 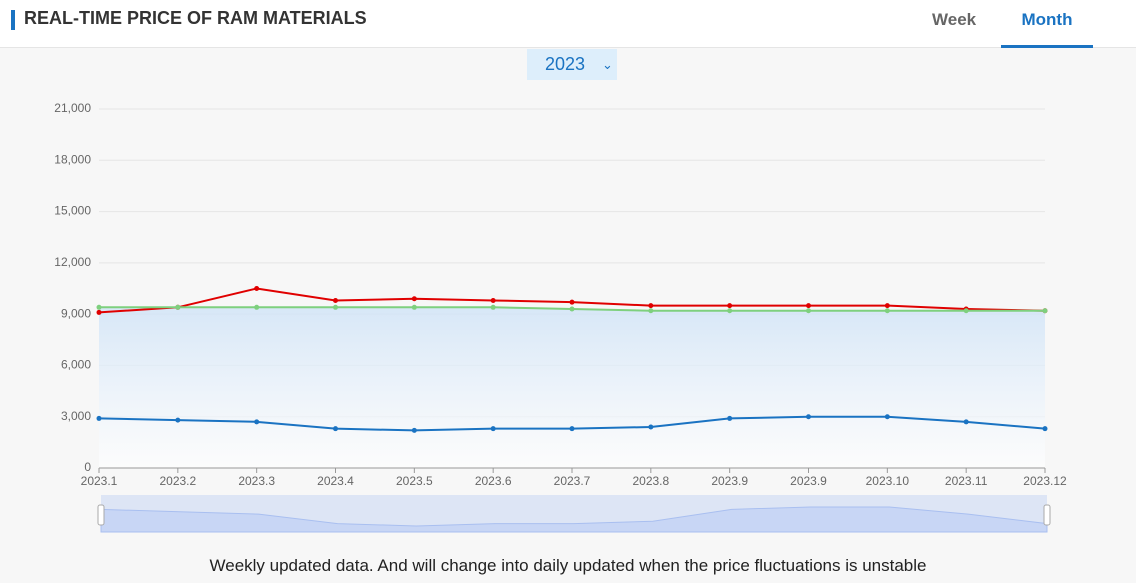 What do you see at coordinates (256, 481) in the screenshot?
I see `x-tick-label: 2023.3` at bounding box center [256, 481].